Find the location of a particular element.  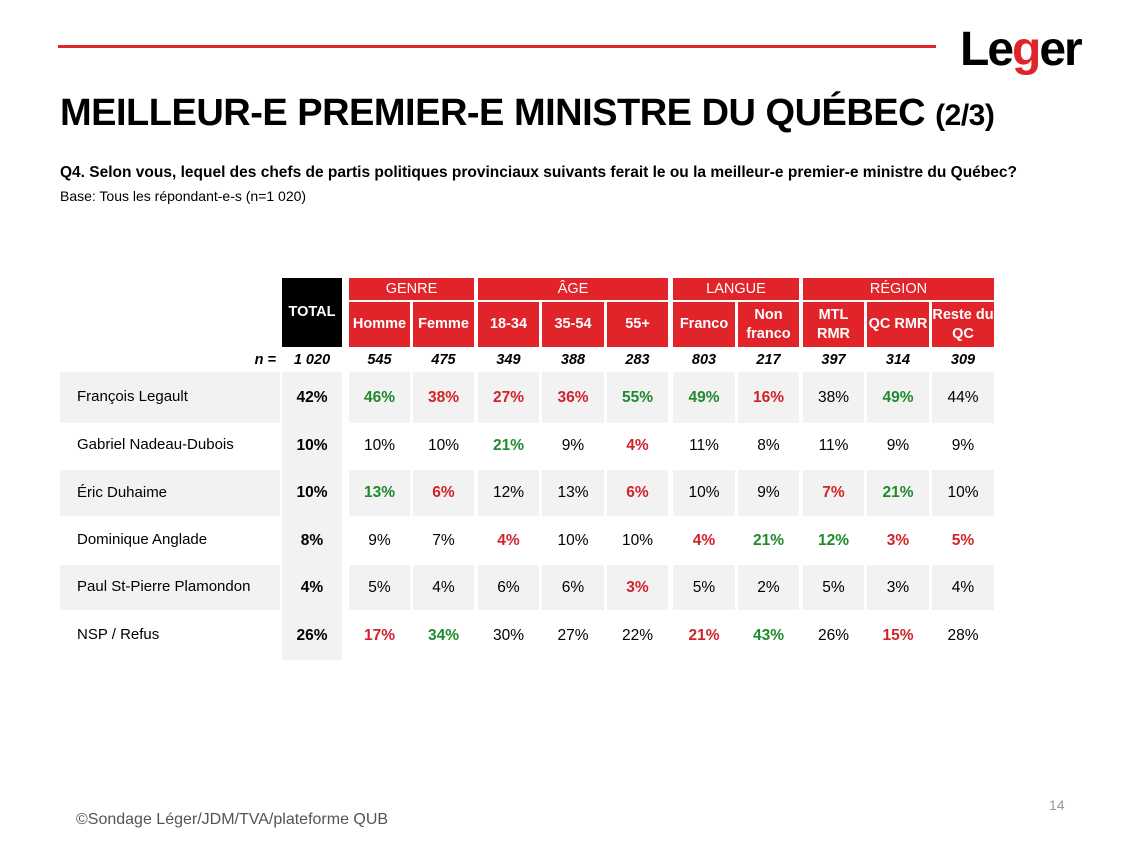

title-sub: (2/3) is located at coordinates (965, 115).